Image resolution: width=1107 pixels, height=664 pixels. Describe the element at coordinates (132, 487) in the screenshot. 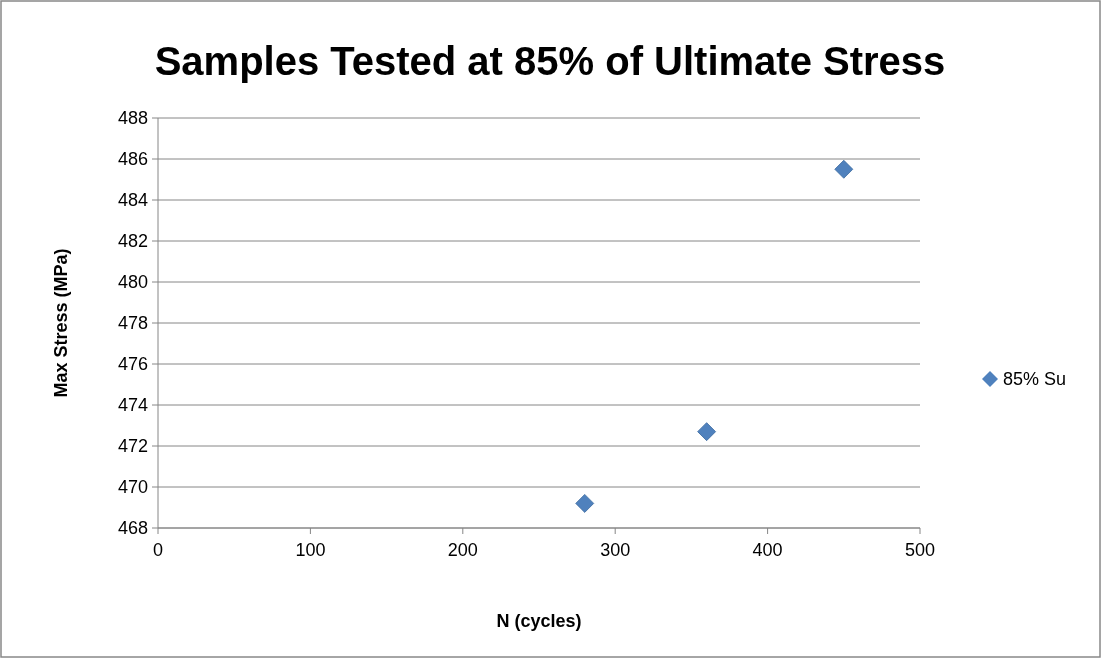

I see `y-tick-label: 470` at that location.